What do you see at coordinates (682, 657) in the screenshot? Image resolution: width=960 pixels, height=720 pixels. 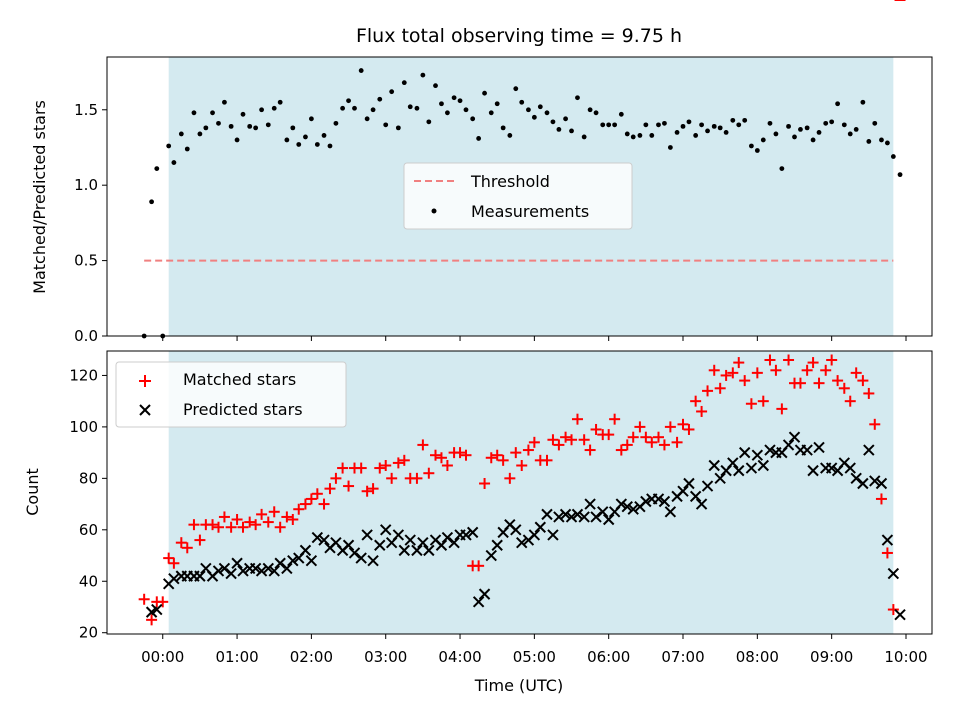 I see `x-tick-label: 07:00` at bounding box center [682, 657].